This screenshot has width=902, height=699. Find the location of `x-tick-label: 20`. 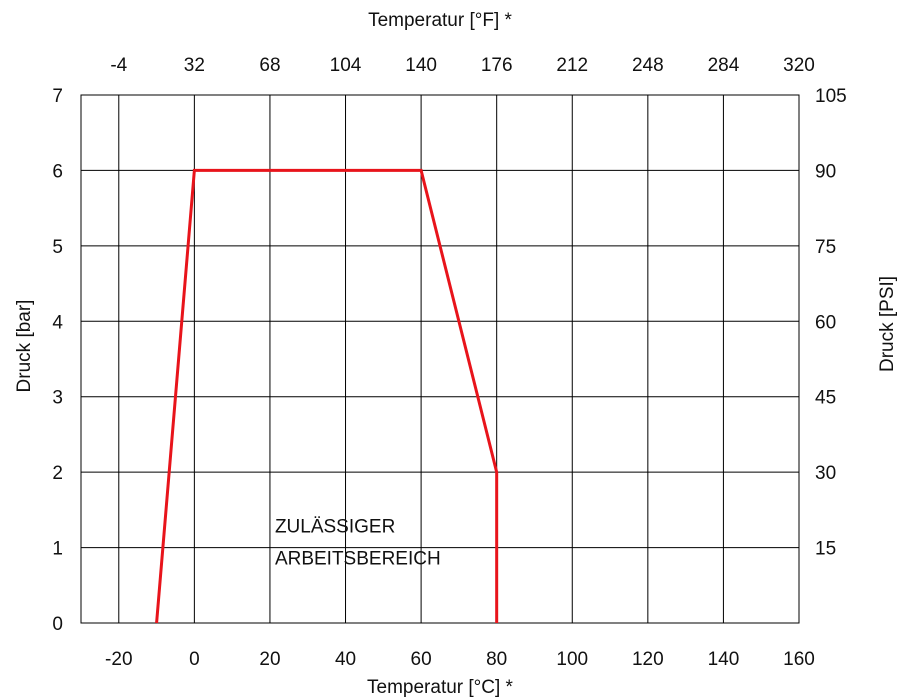

x-tick-label: 20 is located at coordinates (269, 659).